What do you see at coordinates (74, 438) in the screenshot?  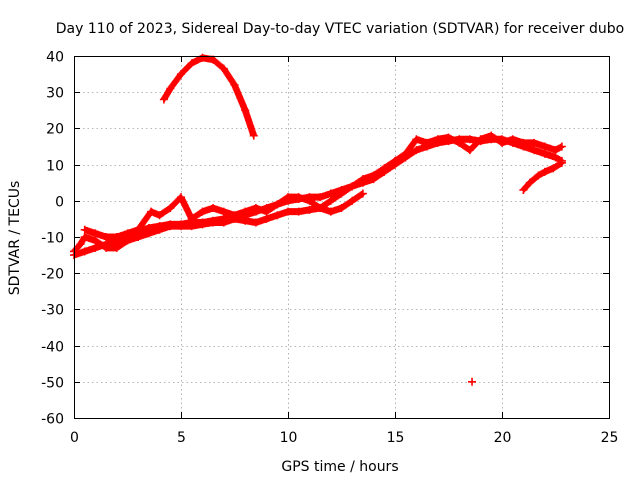 I see `x-tick-label: 0` at bounding box center [74, 438].